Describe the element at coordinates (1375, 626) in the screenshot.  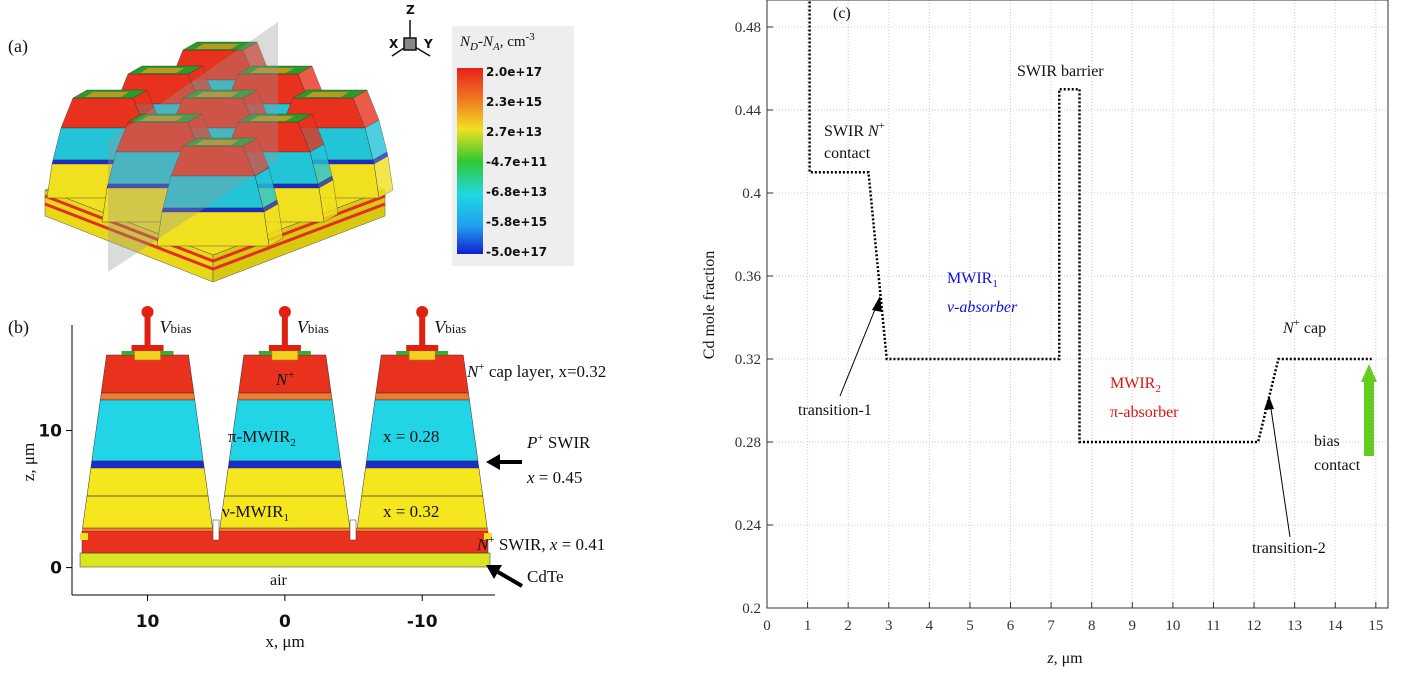
I see `x-tick-label: 15` at that location.